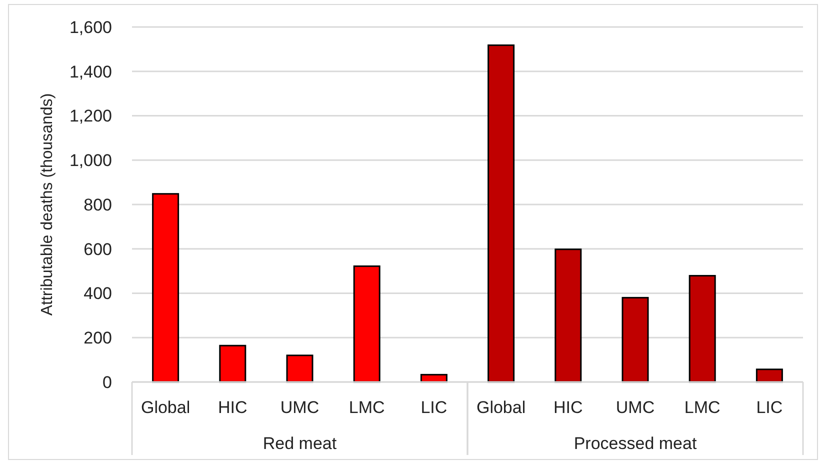 Image resolution: width=821 pixels, height=463 pixels. I want to click on y-tick-label: 400, so click(98, 294).